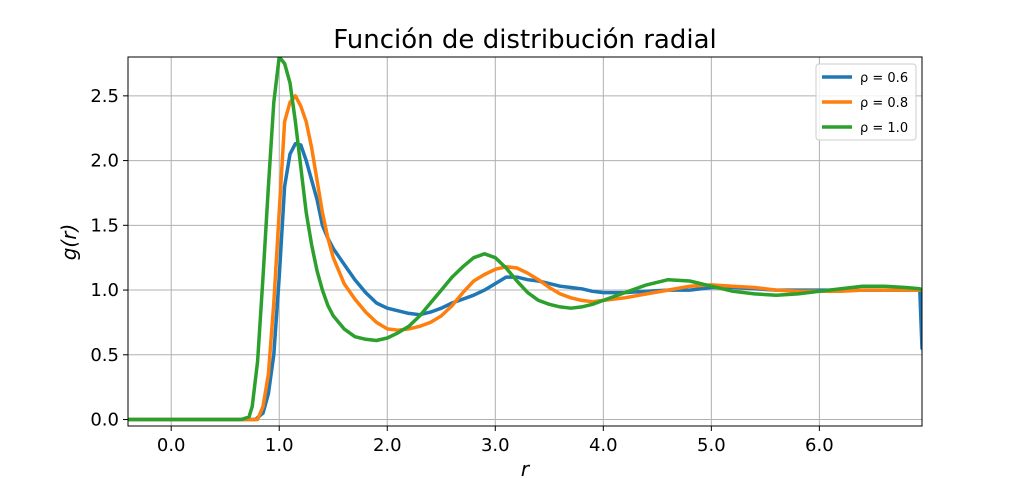 This screenshot has width=1024, height=479. I want to click on y-tick-label: 0.0, so click(104, 420).